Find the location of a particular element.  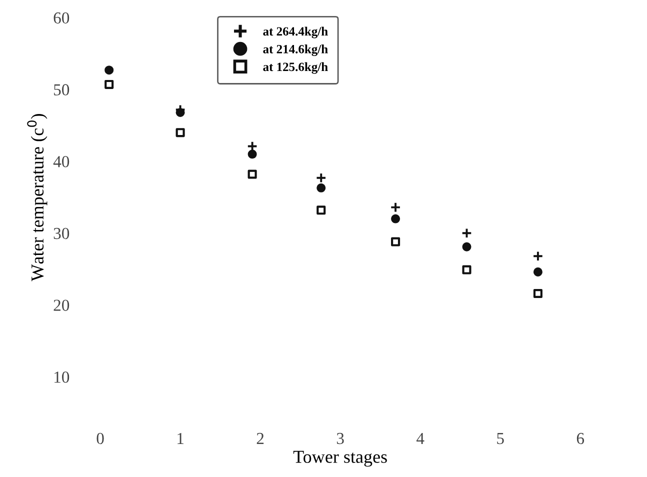

y-axis-title: Water temperature (c$^{0}$) is located at coordinates (37, 198).